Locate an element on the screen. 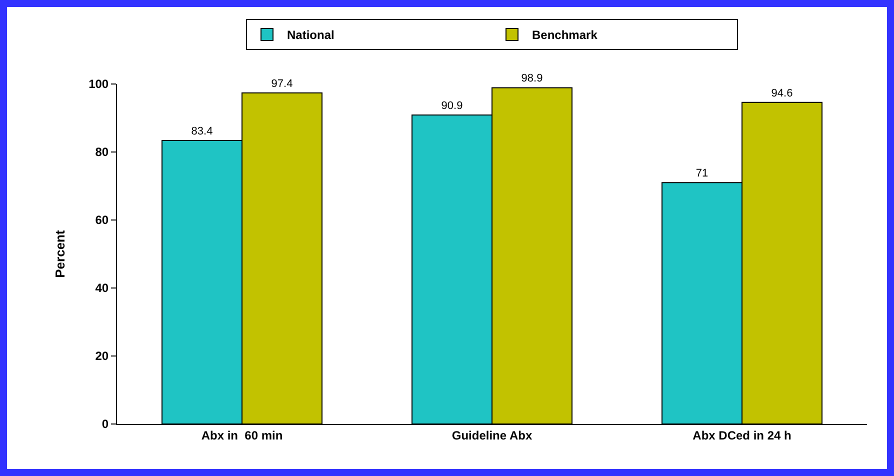 Image resolution: width=894 pixels, height=476 pixels. data-label: 94.6 is located at coordinates (782, 93).